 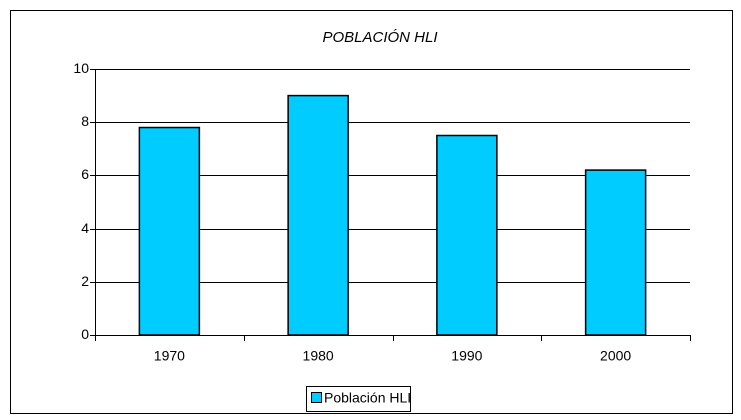 What do you see at coordinates (81, 68) in the screenshot?
I see `y-tick-label: 10` at bounding box center [81, 68].